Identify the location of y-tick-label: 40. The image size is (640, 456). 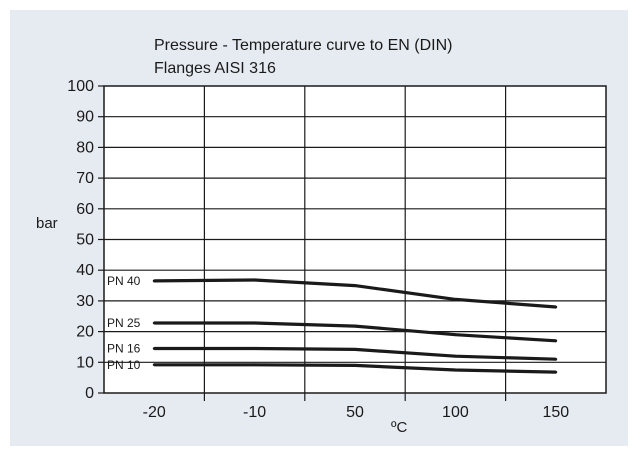
(85, 270).